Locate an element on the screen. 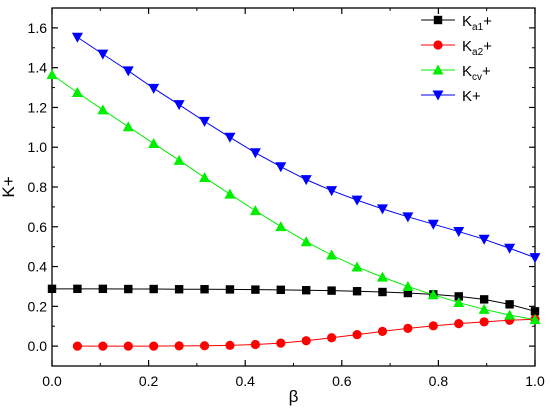 The image size is (550, 413). y-tick-label: 1.6 is located at coordinates (38, 28).